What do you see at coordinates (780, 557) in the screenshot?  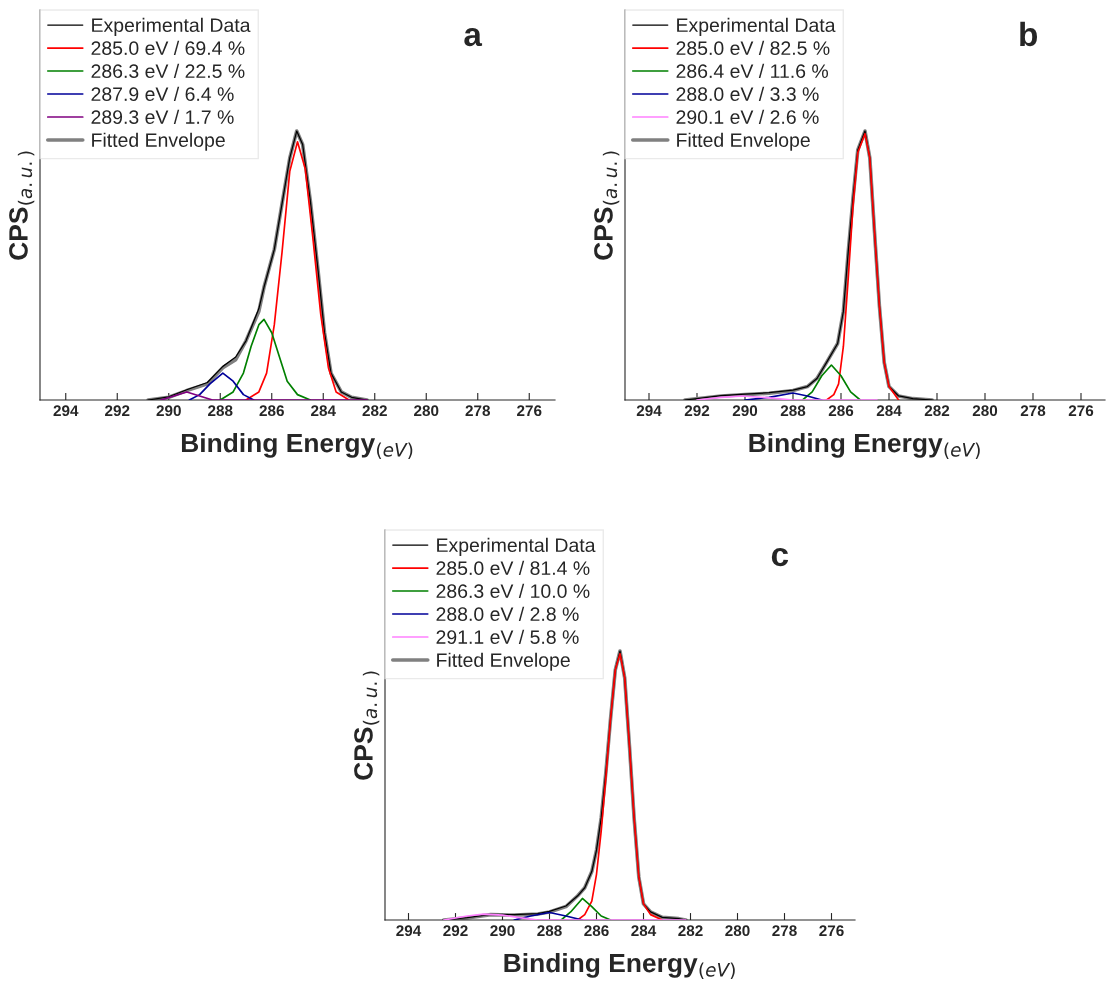 I see `text: c` at bounding box center [780, 557].